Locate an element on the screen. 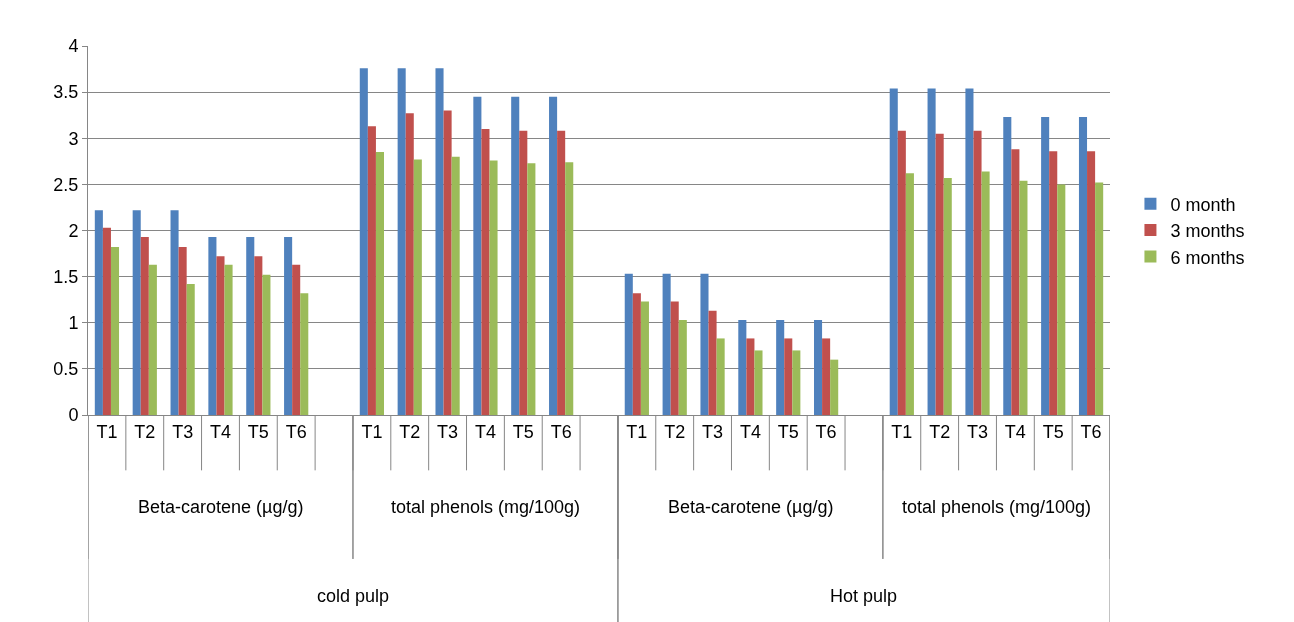 The width and height of the screenshot is (1294, 622). y-tick-label: 1.5 is located at coordinates (66, 276).